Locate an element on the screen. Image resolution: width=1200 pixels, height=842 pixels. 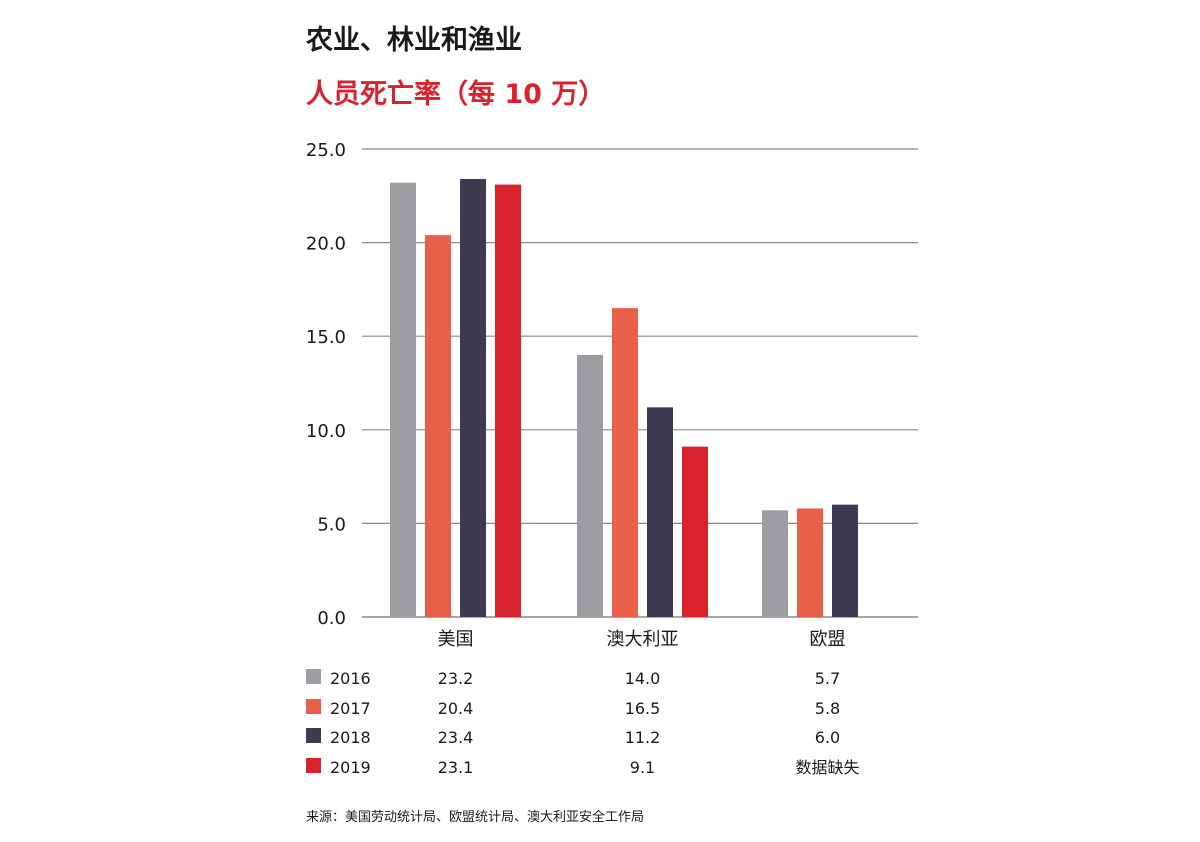
data-label: 14.0 is located at coordinates (643, 678).